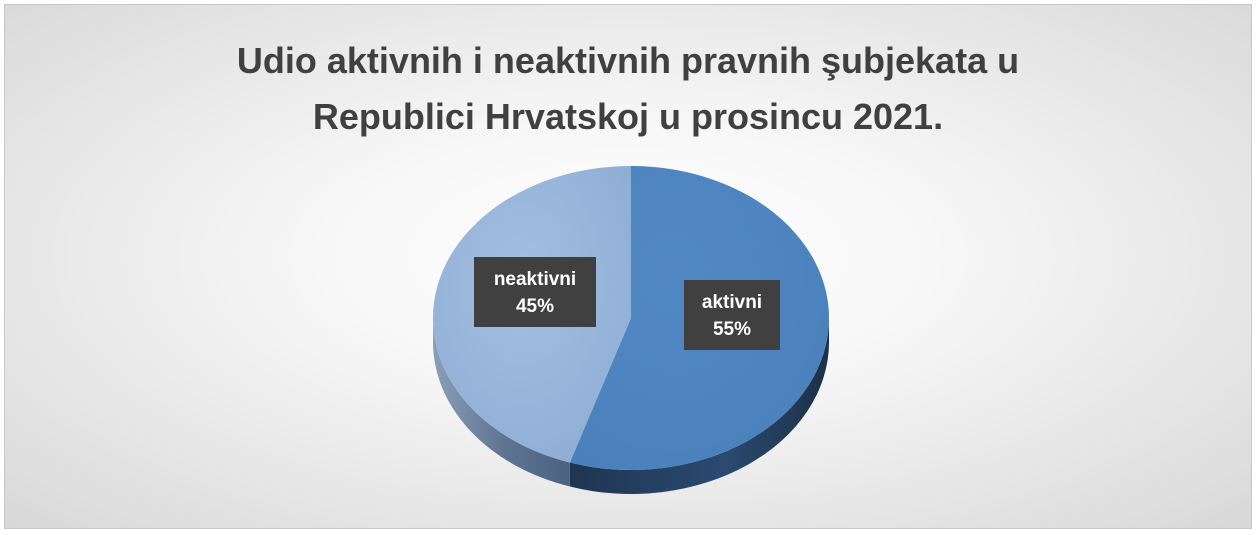 This screenshot has width=1258, height=535. Describe the element at coordinates (535, 306) in the screenshot. I see `data-label-percent-neaktivni: 45%` at that location.